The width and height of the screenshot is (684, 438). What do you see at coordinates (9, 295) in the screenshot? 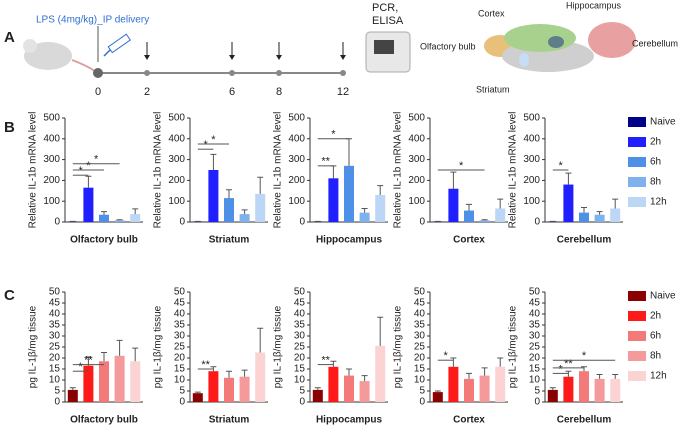
I see `panel-label: C` at bounding box center [9, 295].